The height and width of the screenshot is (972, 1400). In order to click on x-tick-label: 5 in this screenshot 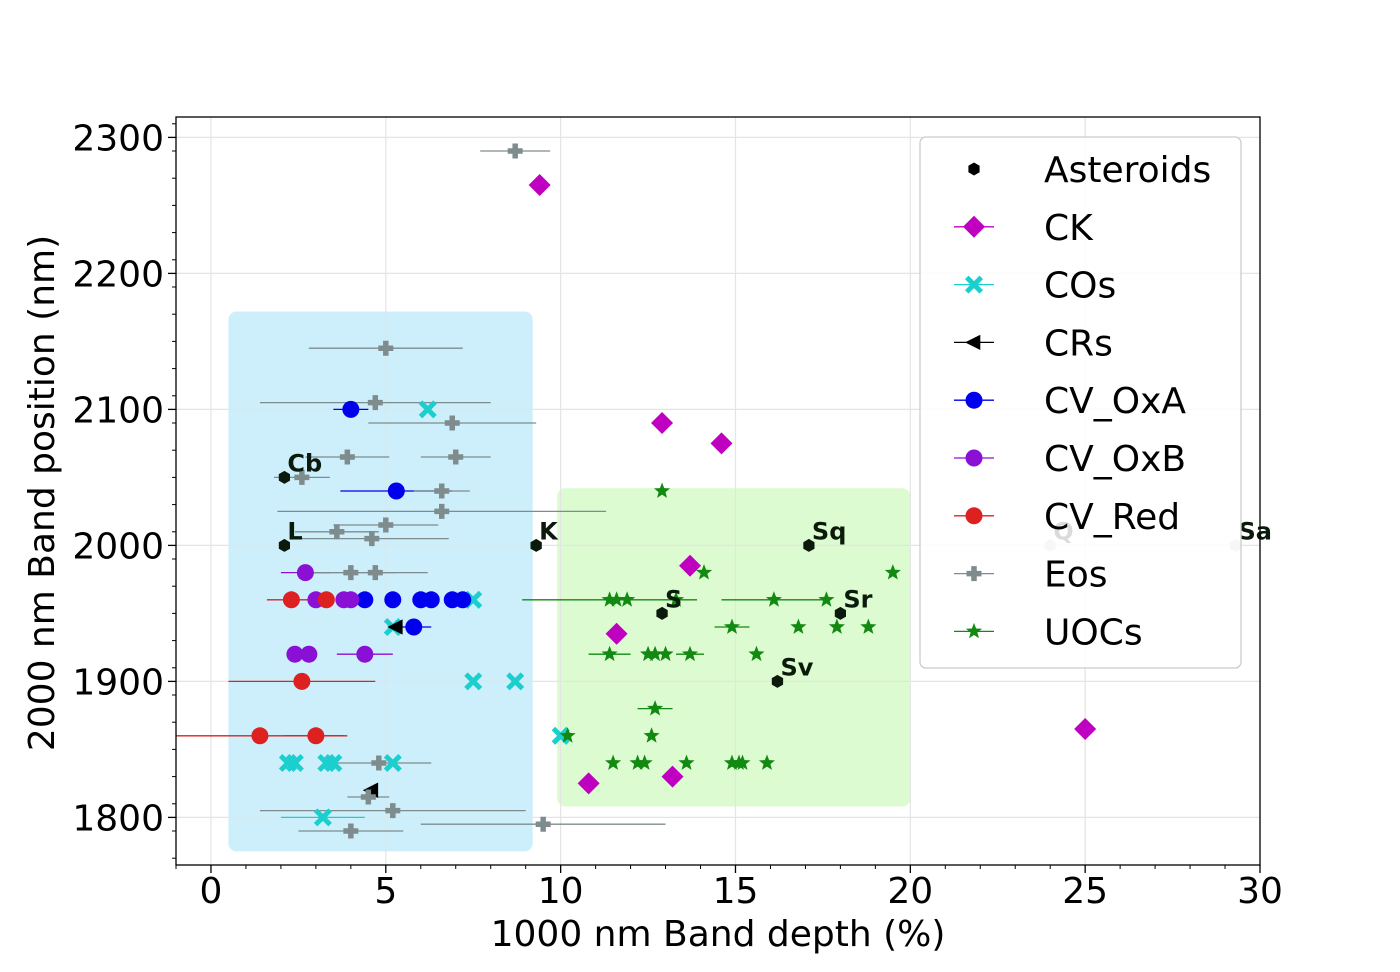, I will do `click(385, 891)`.